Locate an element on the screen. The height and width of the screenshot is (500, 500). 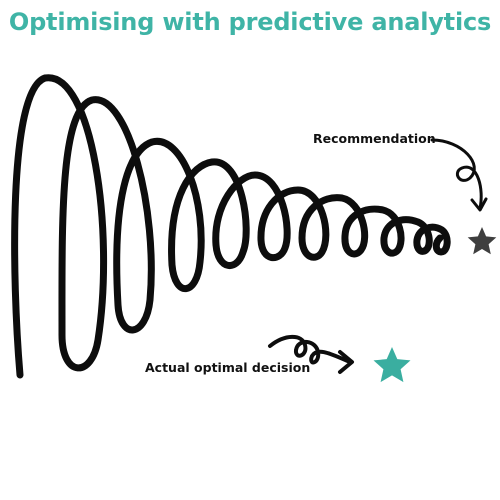
optimal-arrow-head is located at coordinates (346, 362).